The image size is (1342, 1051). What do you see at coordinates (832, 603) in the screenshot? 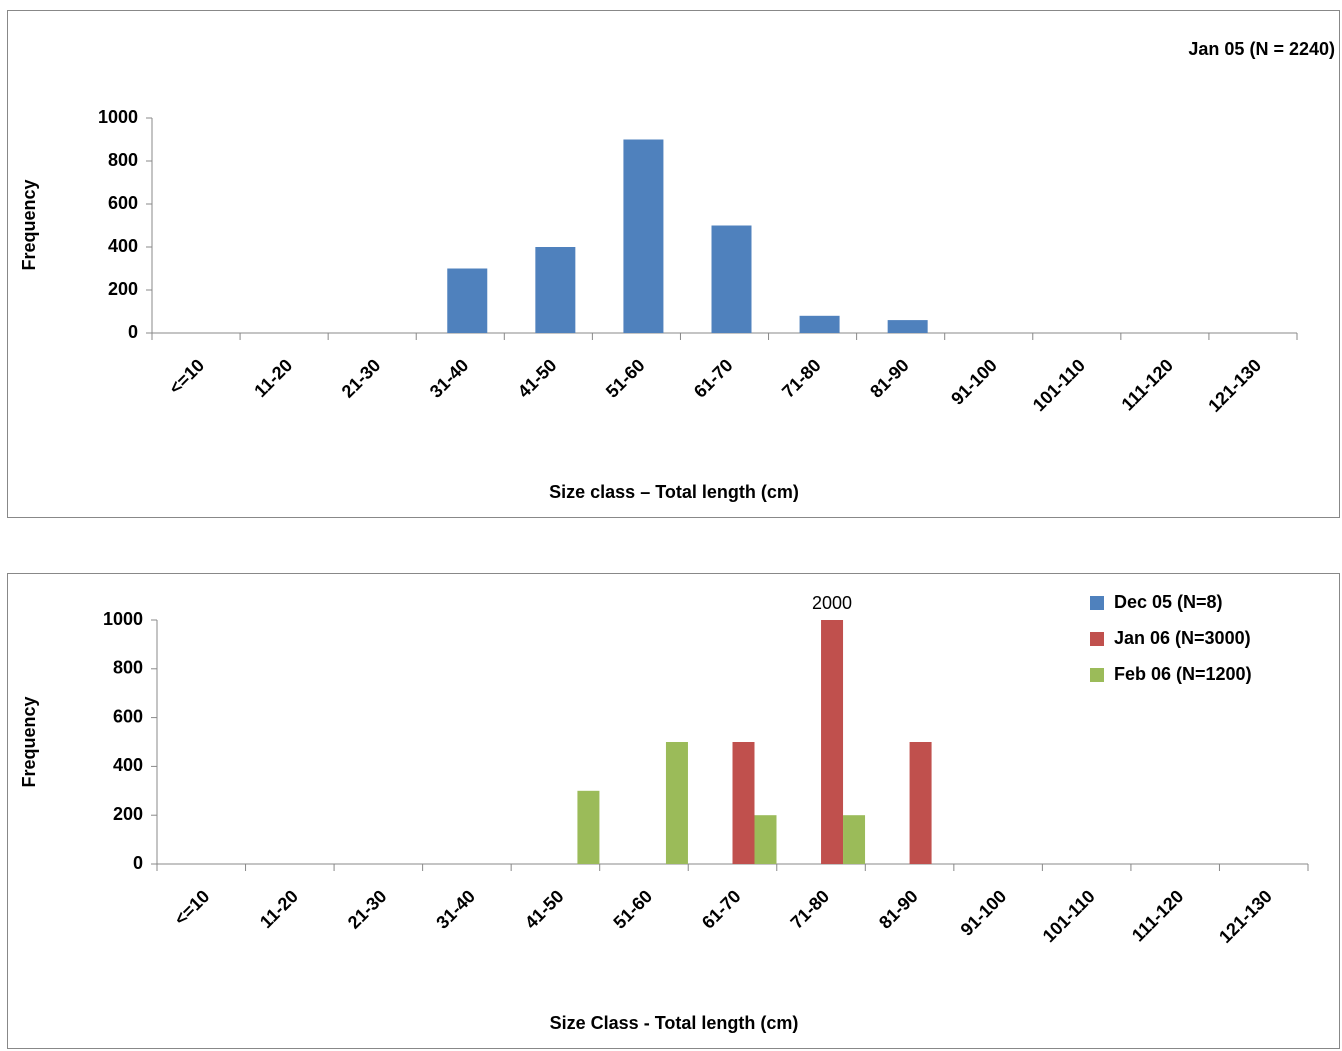
I see `data-label: 2000` at bounding box center [832, 603].